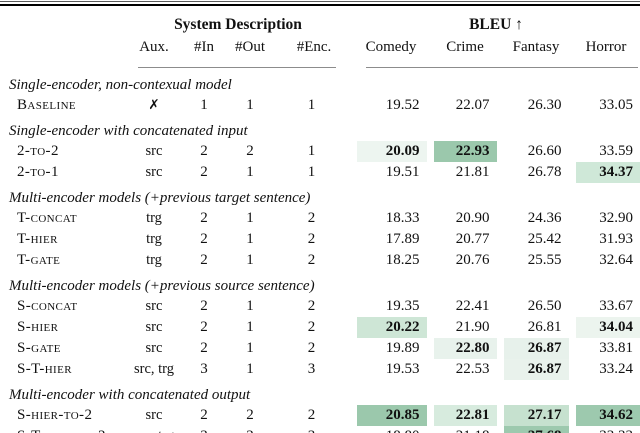 This screenshot has width=640, height=433. What do you see at coordinates (120, 84) in the screenshot?
I see `section-title: Single-encoder, non-contexual model` at bounding box center [120, 84].